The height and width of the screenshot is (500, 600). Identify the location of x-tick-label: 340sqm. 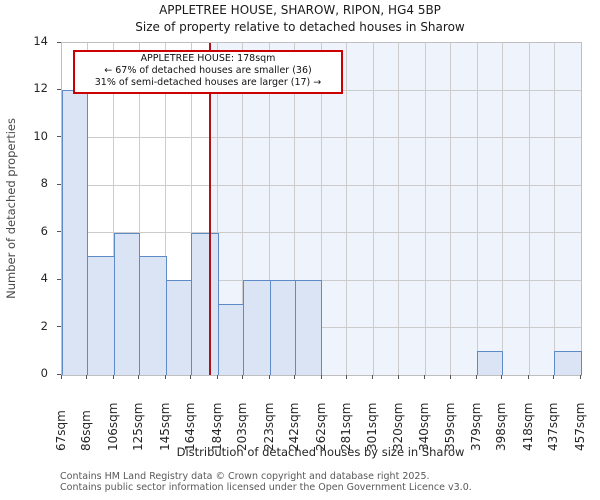
(424, 426).